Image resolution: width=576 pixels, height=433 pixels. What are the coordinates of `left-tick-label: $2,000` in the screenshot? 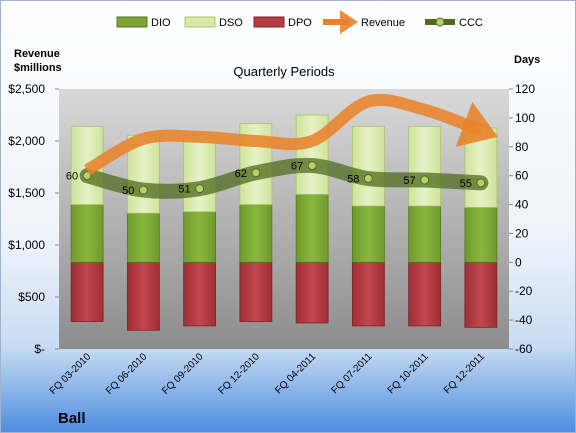 It's located at (26, 141).